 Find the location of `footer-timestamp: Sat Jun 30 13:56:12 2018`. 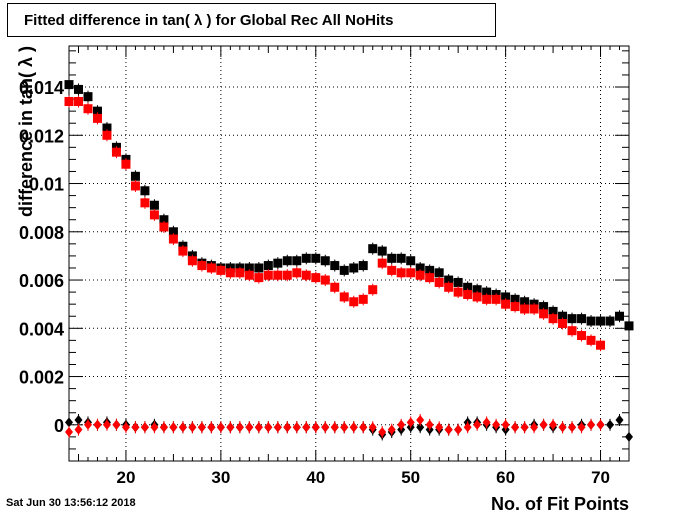

footer-timestamp: Sat Jun 30 13:56:12 2018 is located at coordinates (71, 503).